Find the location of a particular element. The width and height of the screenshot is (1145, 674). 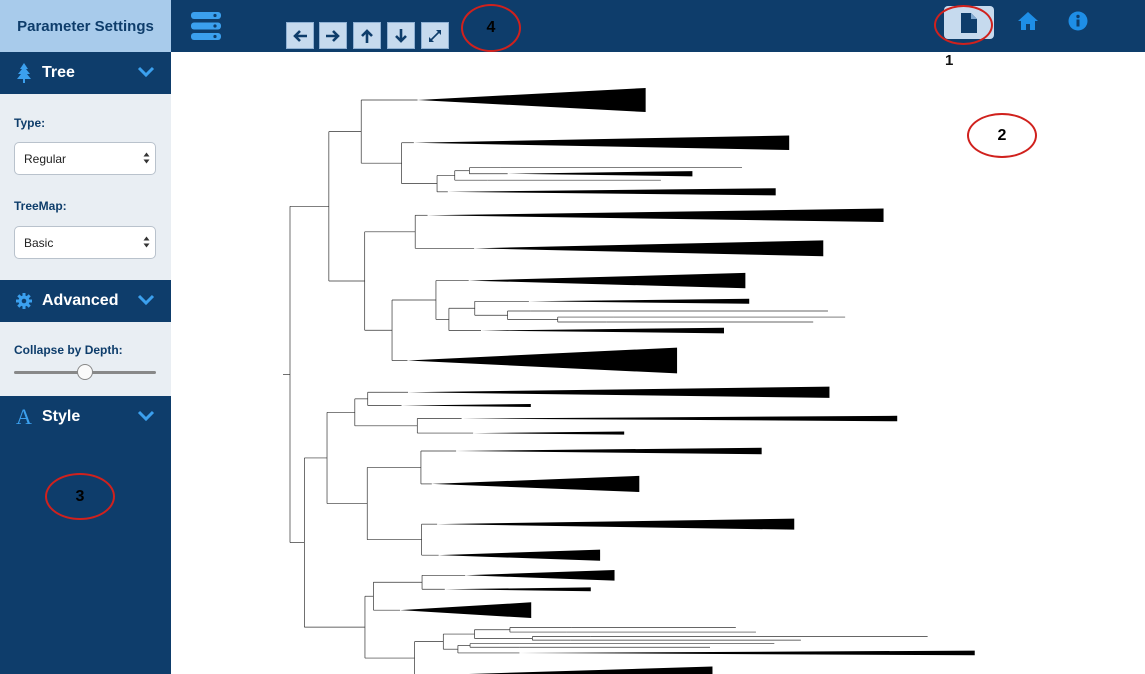

annotation-circle-4: 4 is located at coordinates (491, 28).